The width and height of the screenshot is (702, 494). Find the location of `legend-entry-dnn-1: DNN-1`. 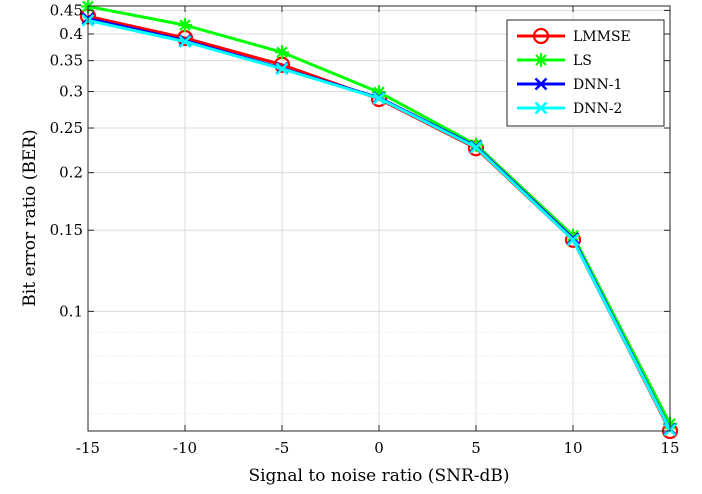

legend-entry-dnn-1: DNN-1 is located at coordinates (569, 85).